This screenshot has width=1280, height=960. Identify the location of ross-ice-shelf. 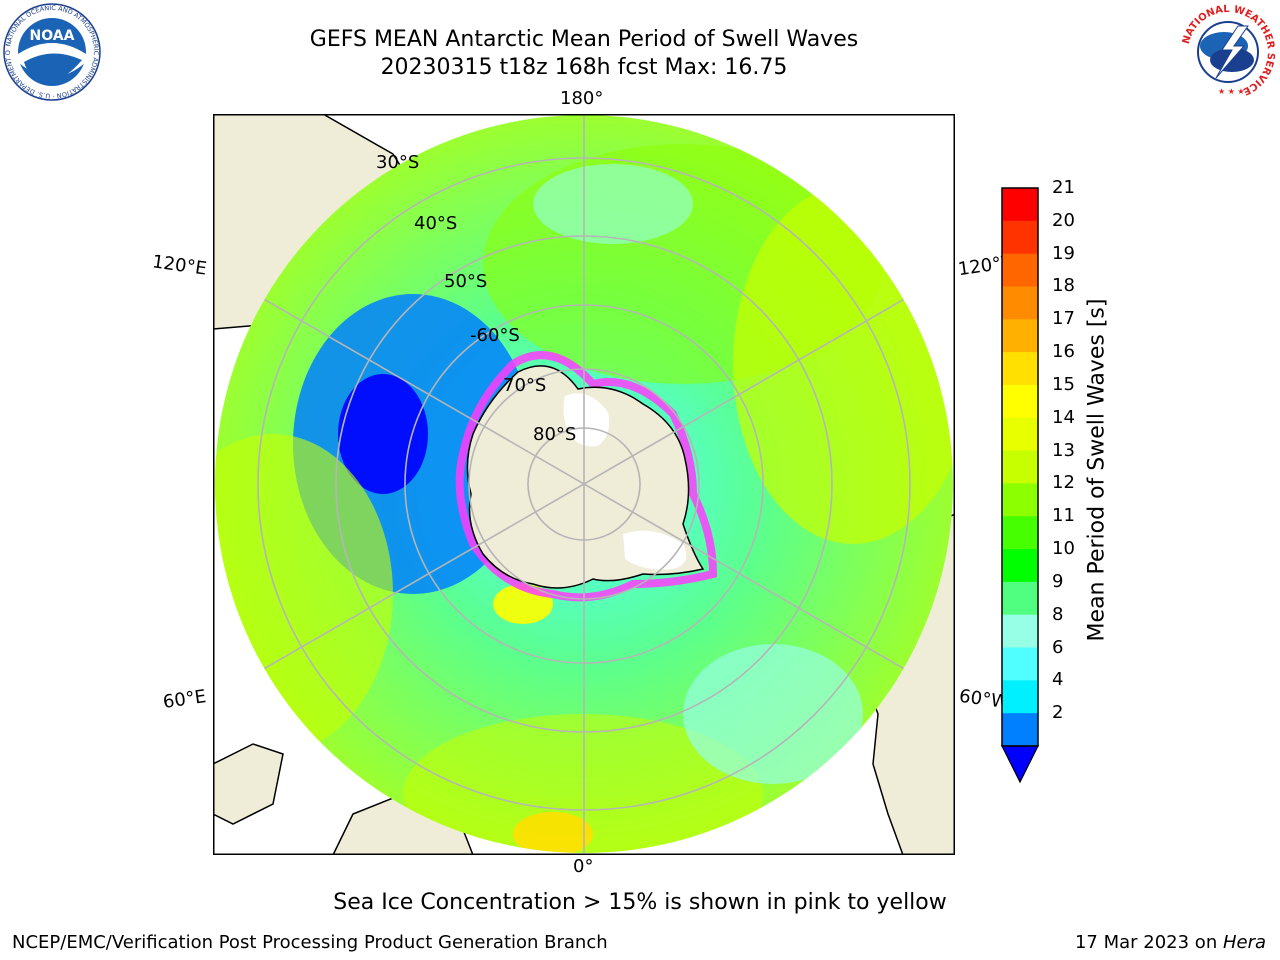
(586, 420).